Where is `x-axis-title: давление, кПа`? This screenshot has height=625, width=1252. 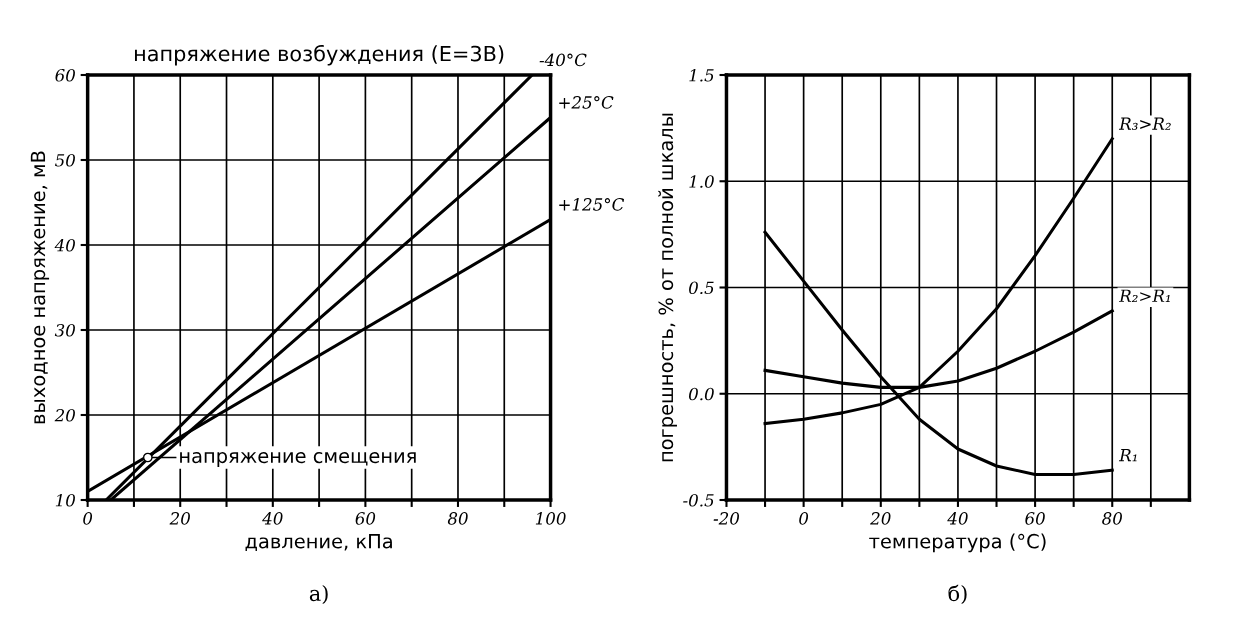
x-axis-title: давление, кПа is located at coordinates (318, 542).